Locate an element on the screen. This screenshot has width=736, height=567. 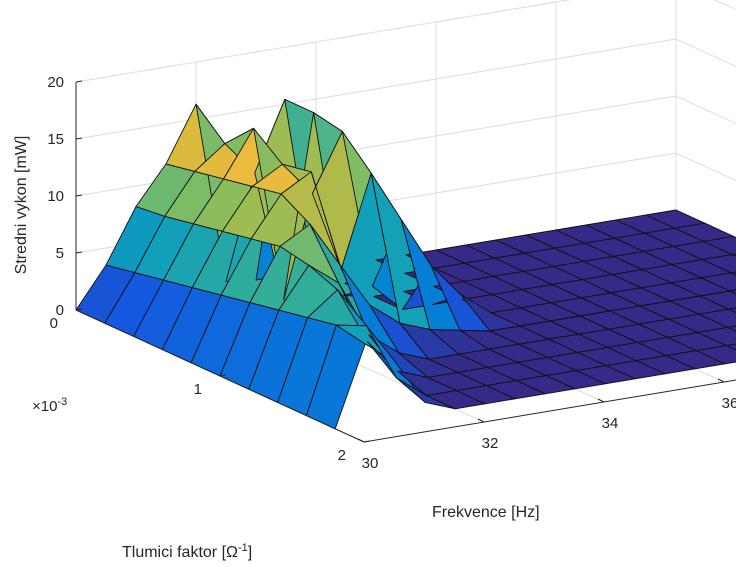
y-tick-label: 0 is located at coordinates (54, 323).